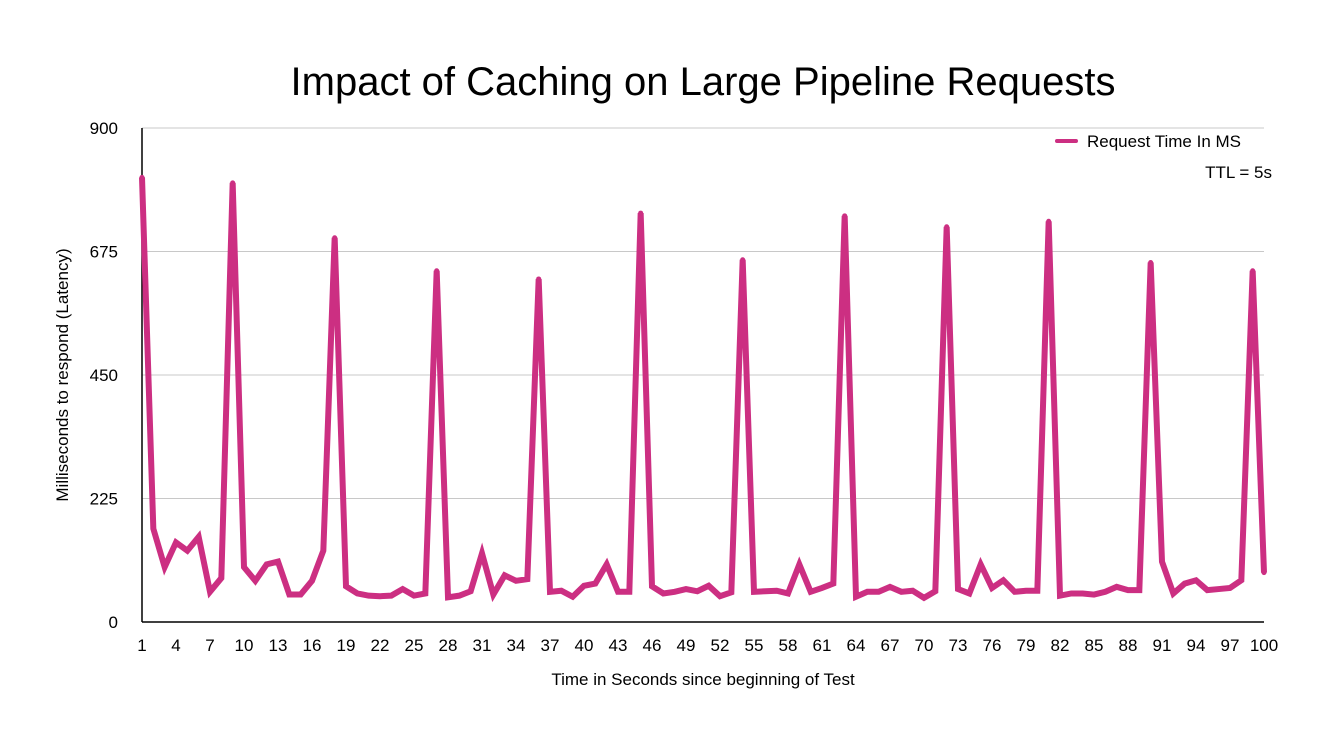  Describe the element at coordinates (346, 645) in the screenshot. I see `x-tick-label: 19` at that location.